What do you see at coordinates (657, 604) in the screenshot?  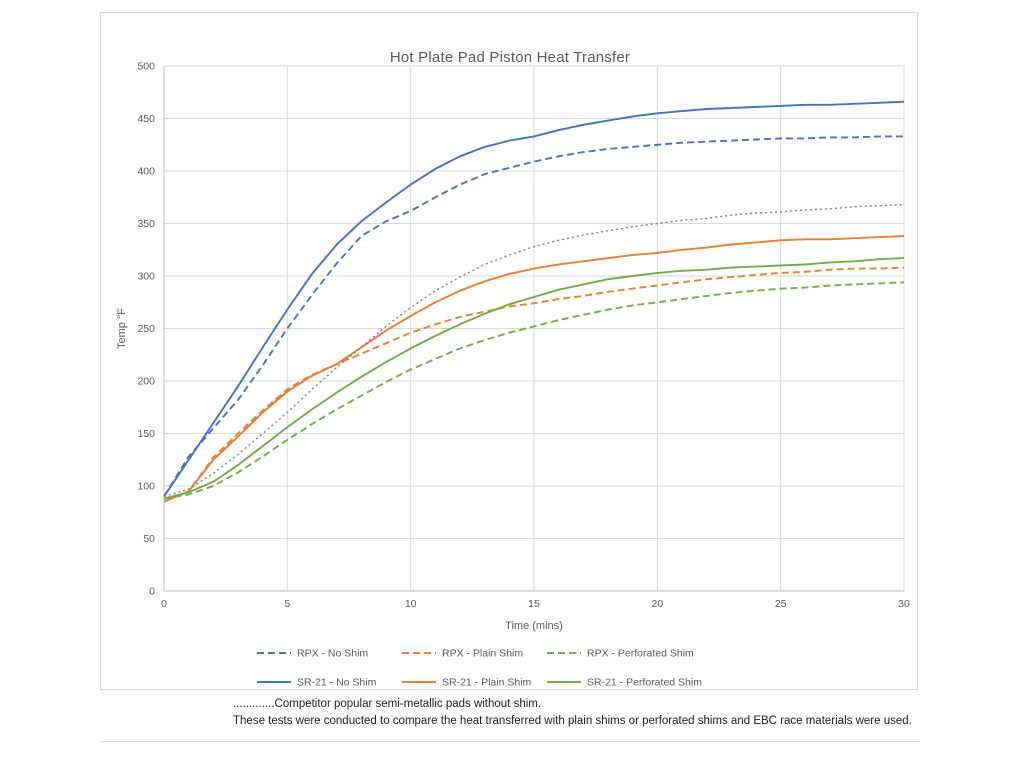 I see `x-tick-label: 20` at bounding box center [657, 604].